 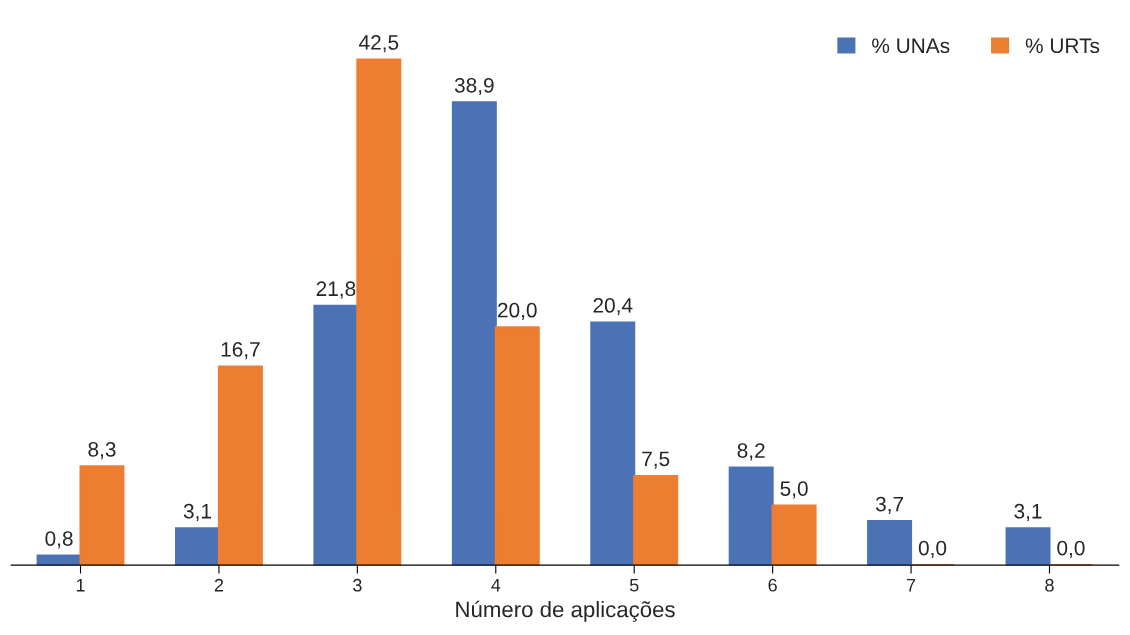 I want to click on data-label: 38,9, so click(x=474, y=86).